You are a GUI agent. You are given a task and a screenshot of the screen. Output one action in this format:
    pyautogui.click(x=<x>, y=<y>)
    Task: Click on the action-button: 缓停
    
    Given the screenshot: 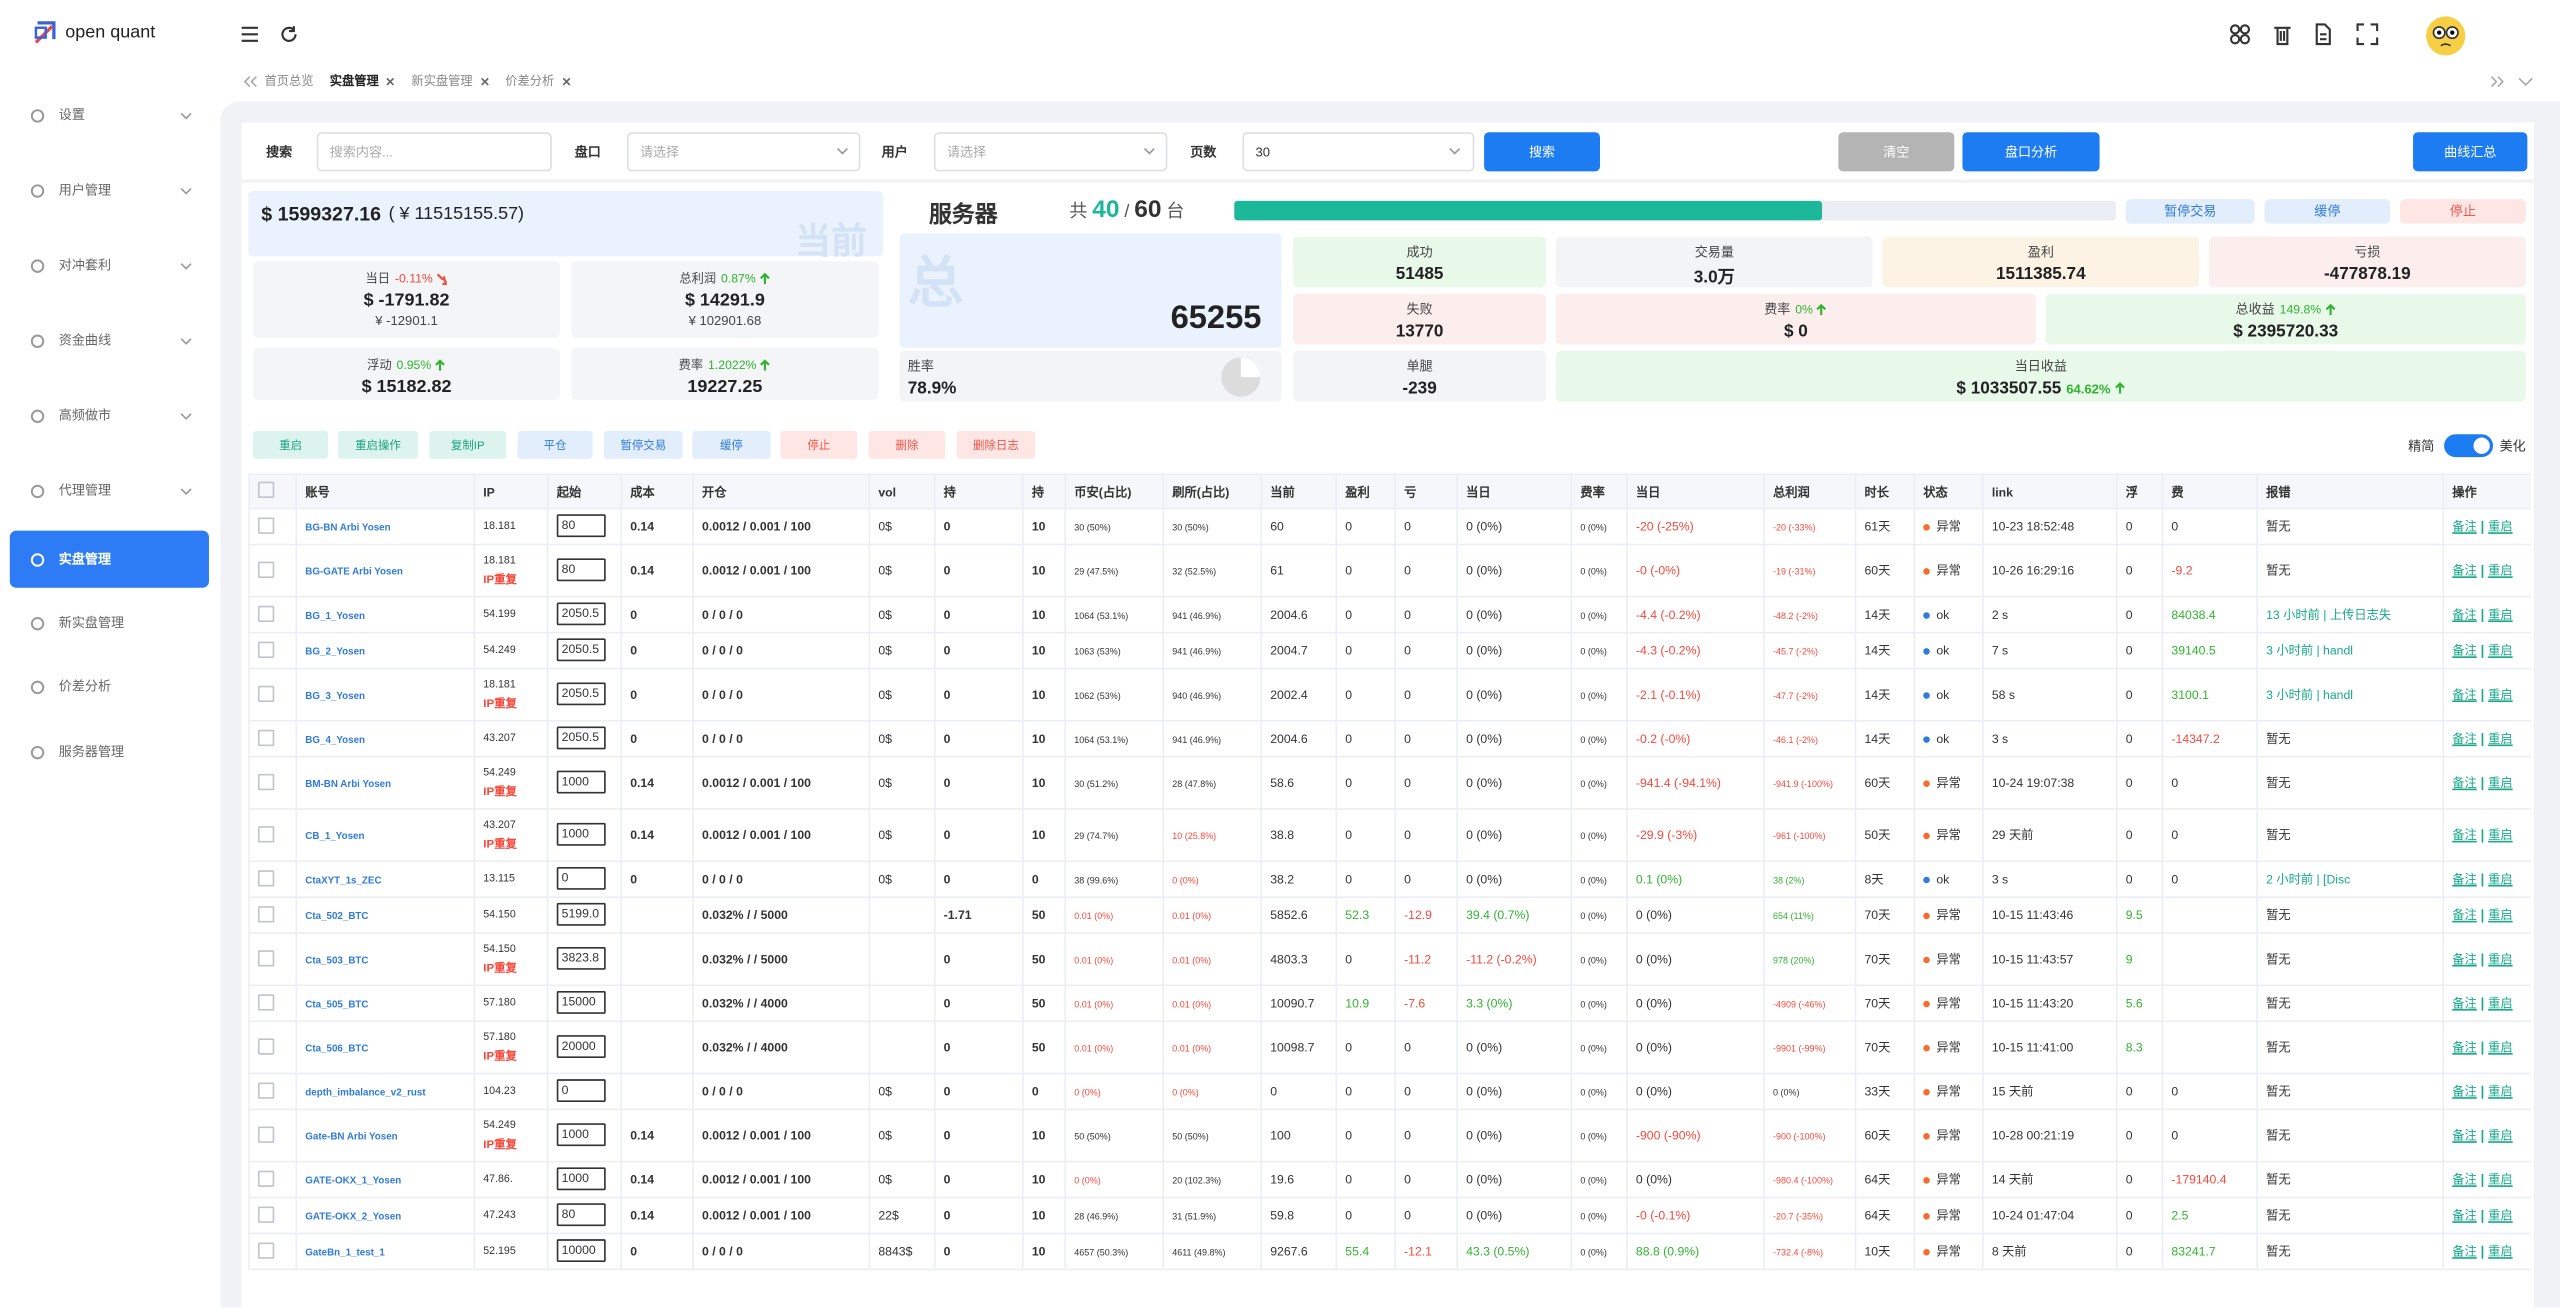 What is the action you would take?
    pyautogui.click(x=731, y=445)
    